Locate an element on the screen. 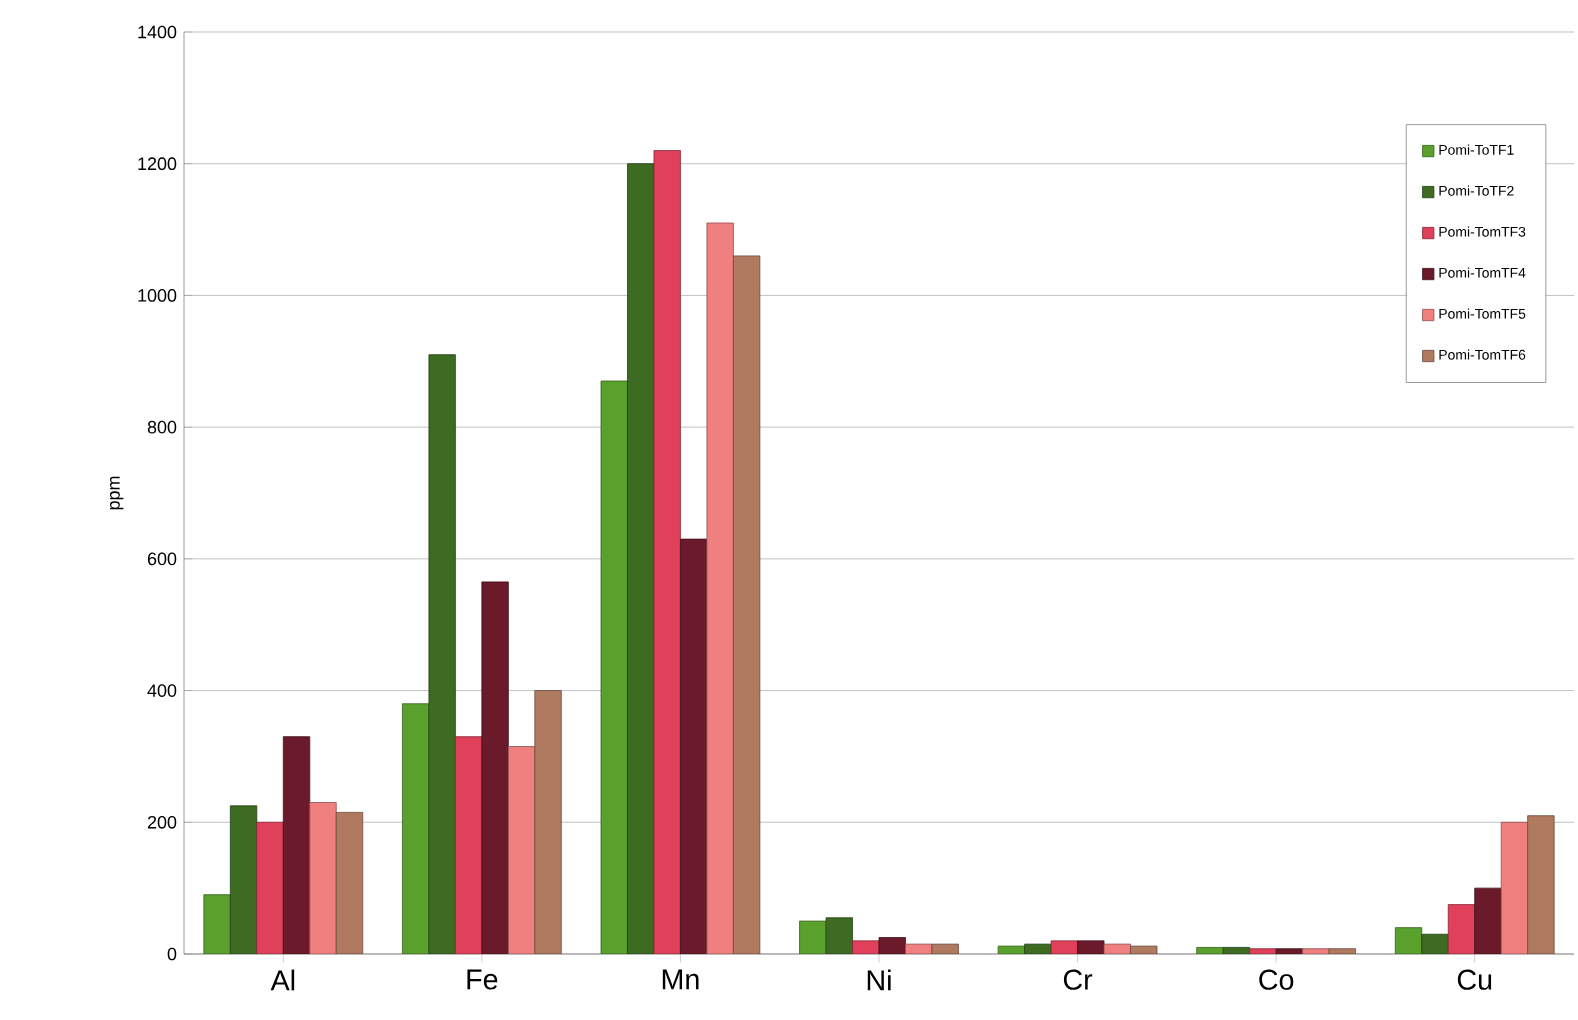 The width and height of the screenshot is (1578, 1020). x-tick-label: Ni is located at coordinates (879, 980).